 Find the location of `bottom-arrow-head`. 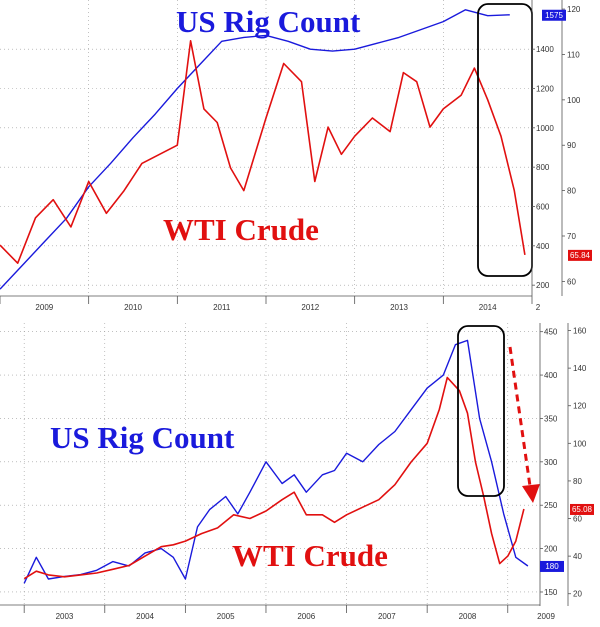

bottom-arrow-head is located at coordinates (531, 493).